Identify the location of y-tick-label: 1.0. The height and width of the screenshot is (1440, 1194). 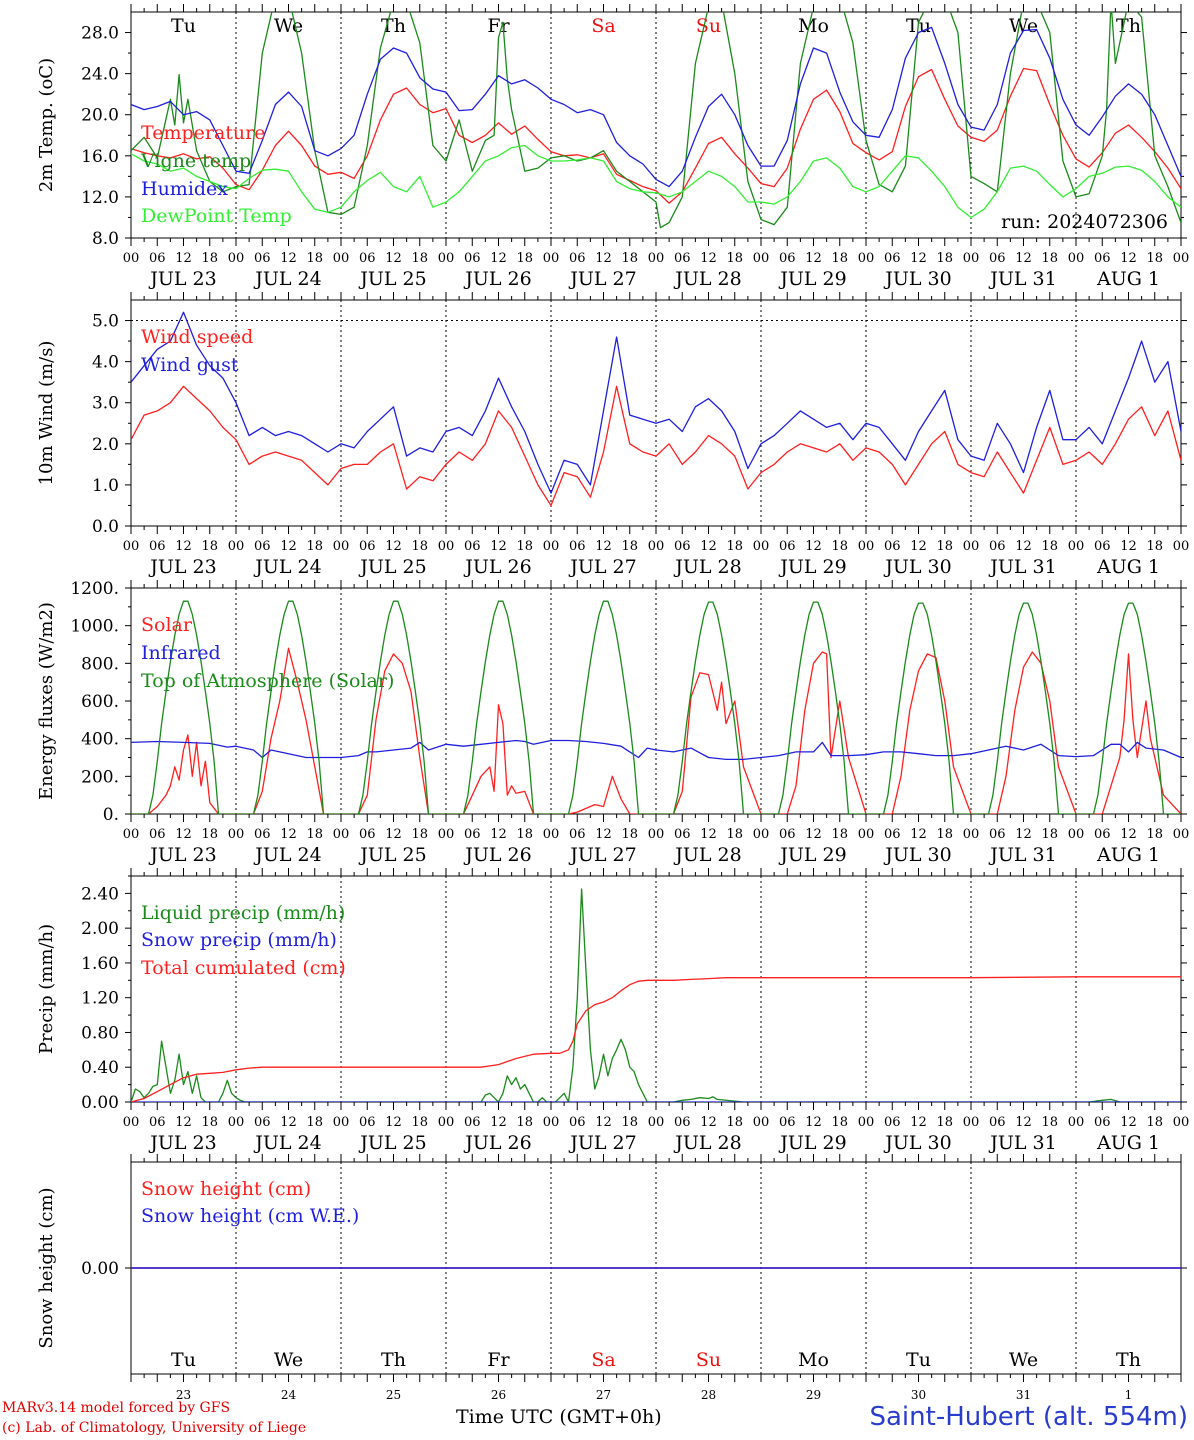
(105, 486).